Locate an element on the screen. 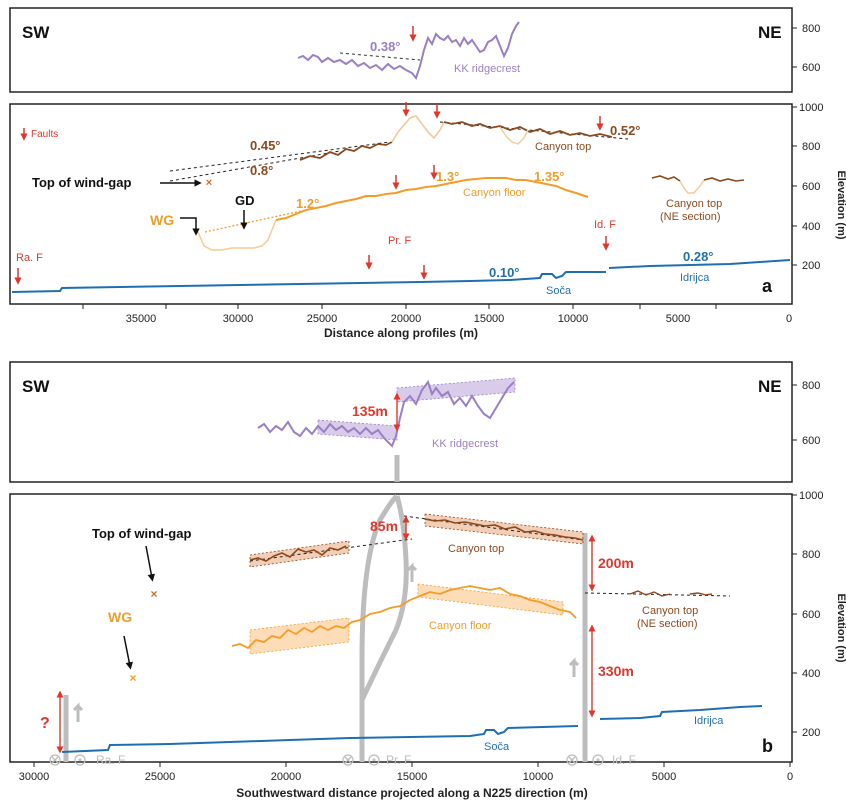 The height and width of the screenshot is (811, 846). panel-a-xtick: 5000 is located at coordinates (678, 319).